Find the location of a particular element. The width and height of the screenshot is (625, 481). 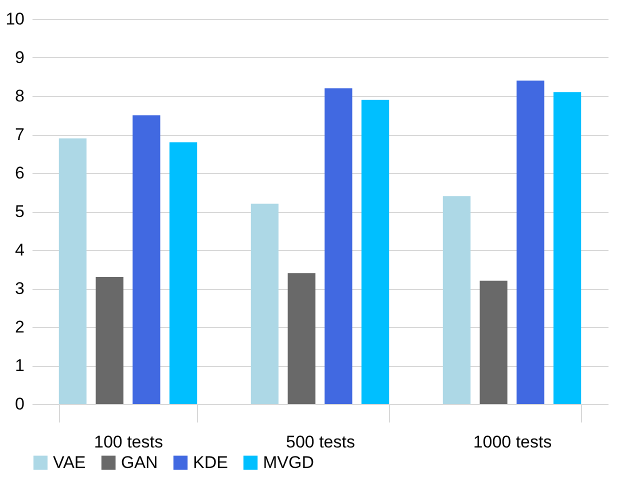

y-tick-label: 7 is located at coordinates (19, 134).